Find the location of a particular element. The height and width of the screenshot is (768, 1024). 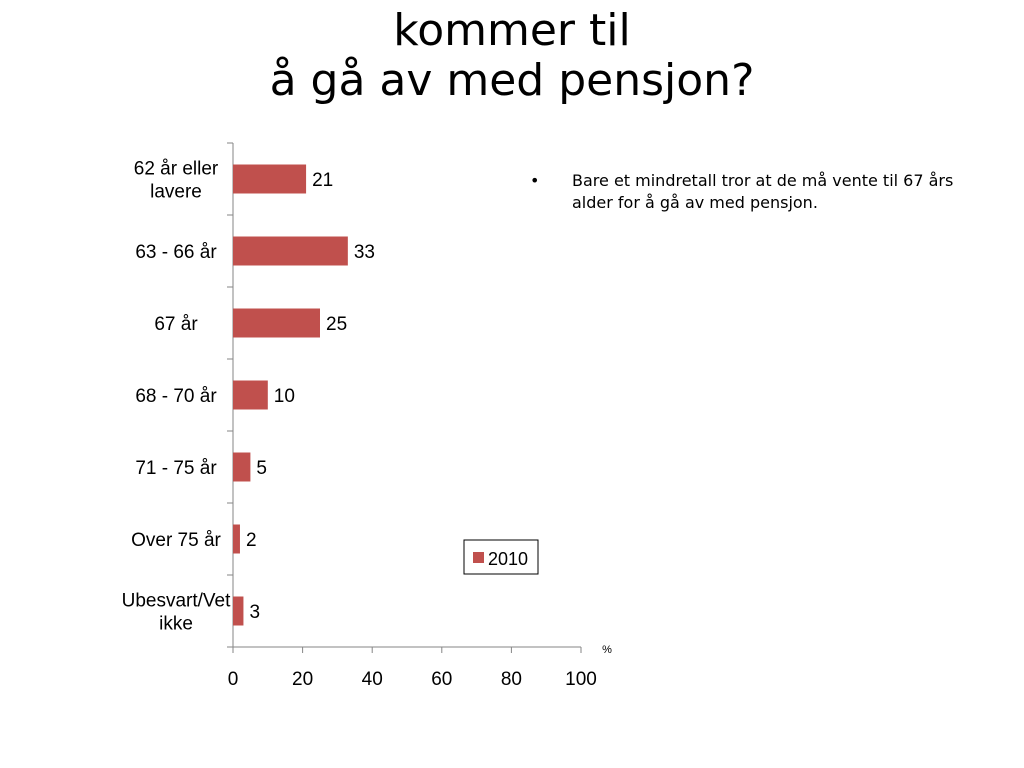

data-label: 25 is located at coordinates (336, 324).